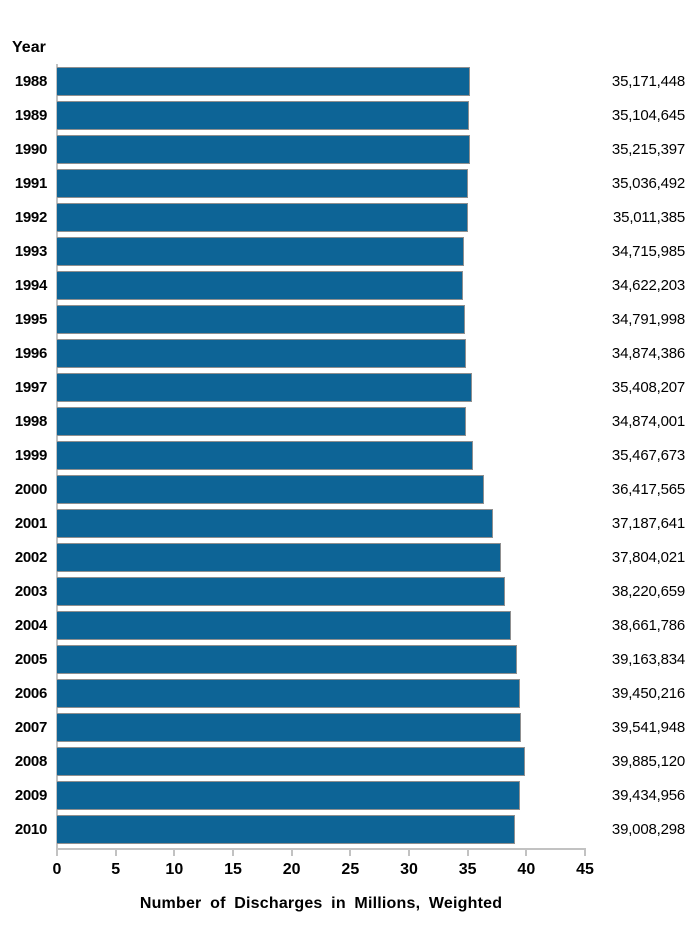 This screenshot has width=700, height=933. I want to click on bar-row: 2003 38,220,659, so click(350, 591).